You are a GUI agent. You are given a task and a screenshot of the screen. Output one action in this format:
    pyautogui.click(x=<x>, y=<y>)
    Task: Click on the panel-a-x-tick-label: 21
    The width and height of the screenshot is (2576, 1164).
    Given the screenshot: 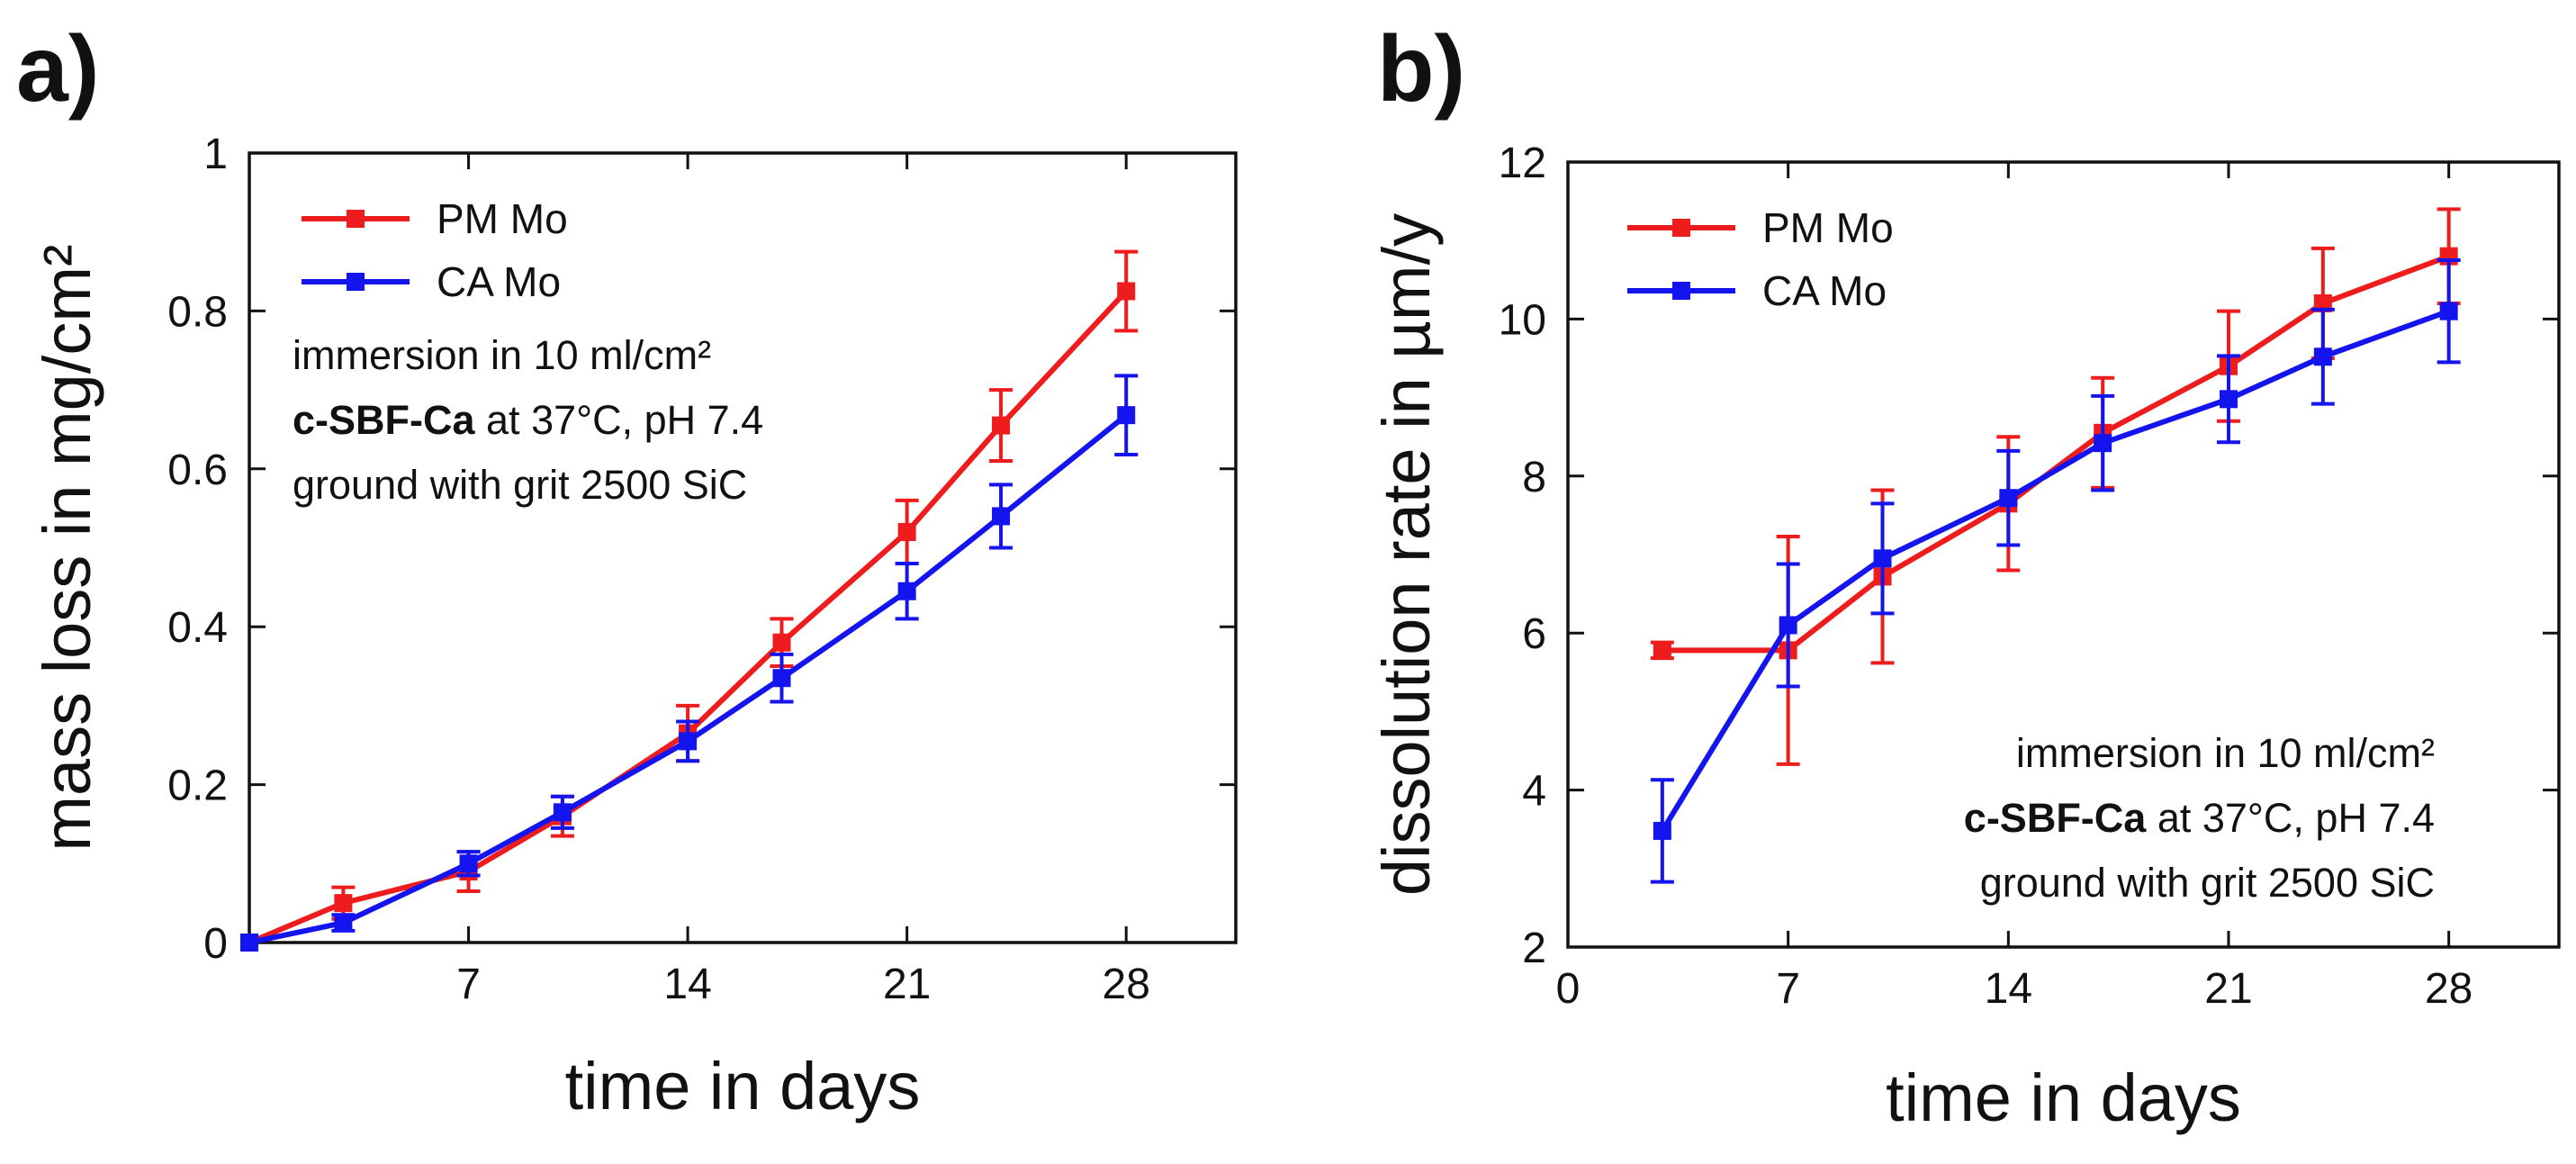 What is the action you would take?
    pyautogui.click(x=907, y=985)
    